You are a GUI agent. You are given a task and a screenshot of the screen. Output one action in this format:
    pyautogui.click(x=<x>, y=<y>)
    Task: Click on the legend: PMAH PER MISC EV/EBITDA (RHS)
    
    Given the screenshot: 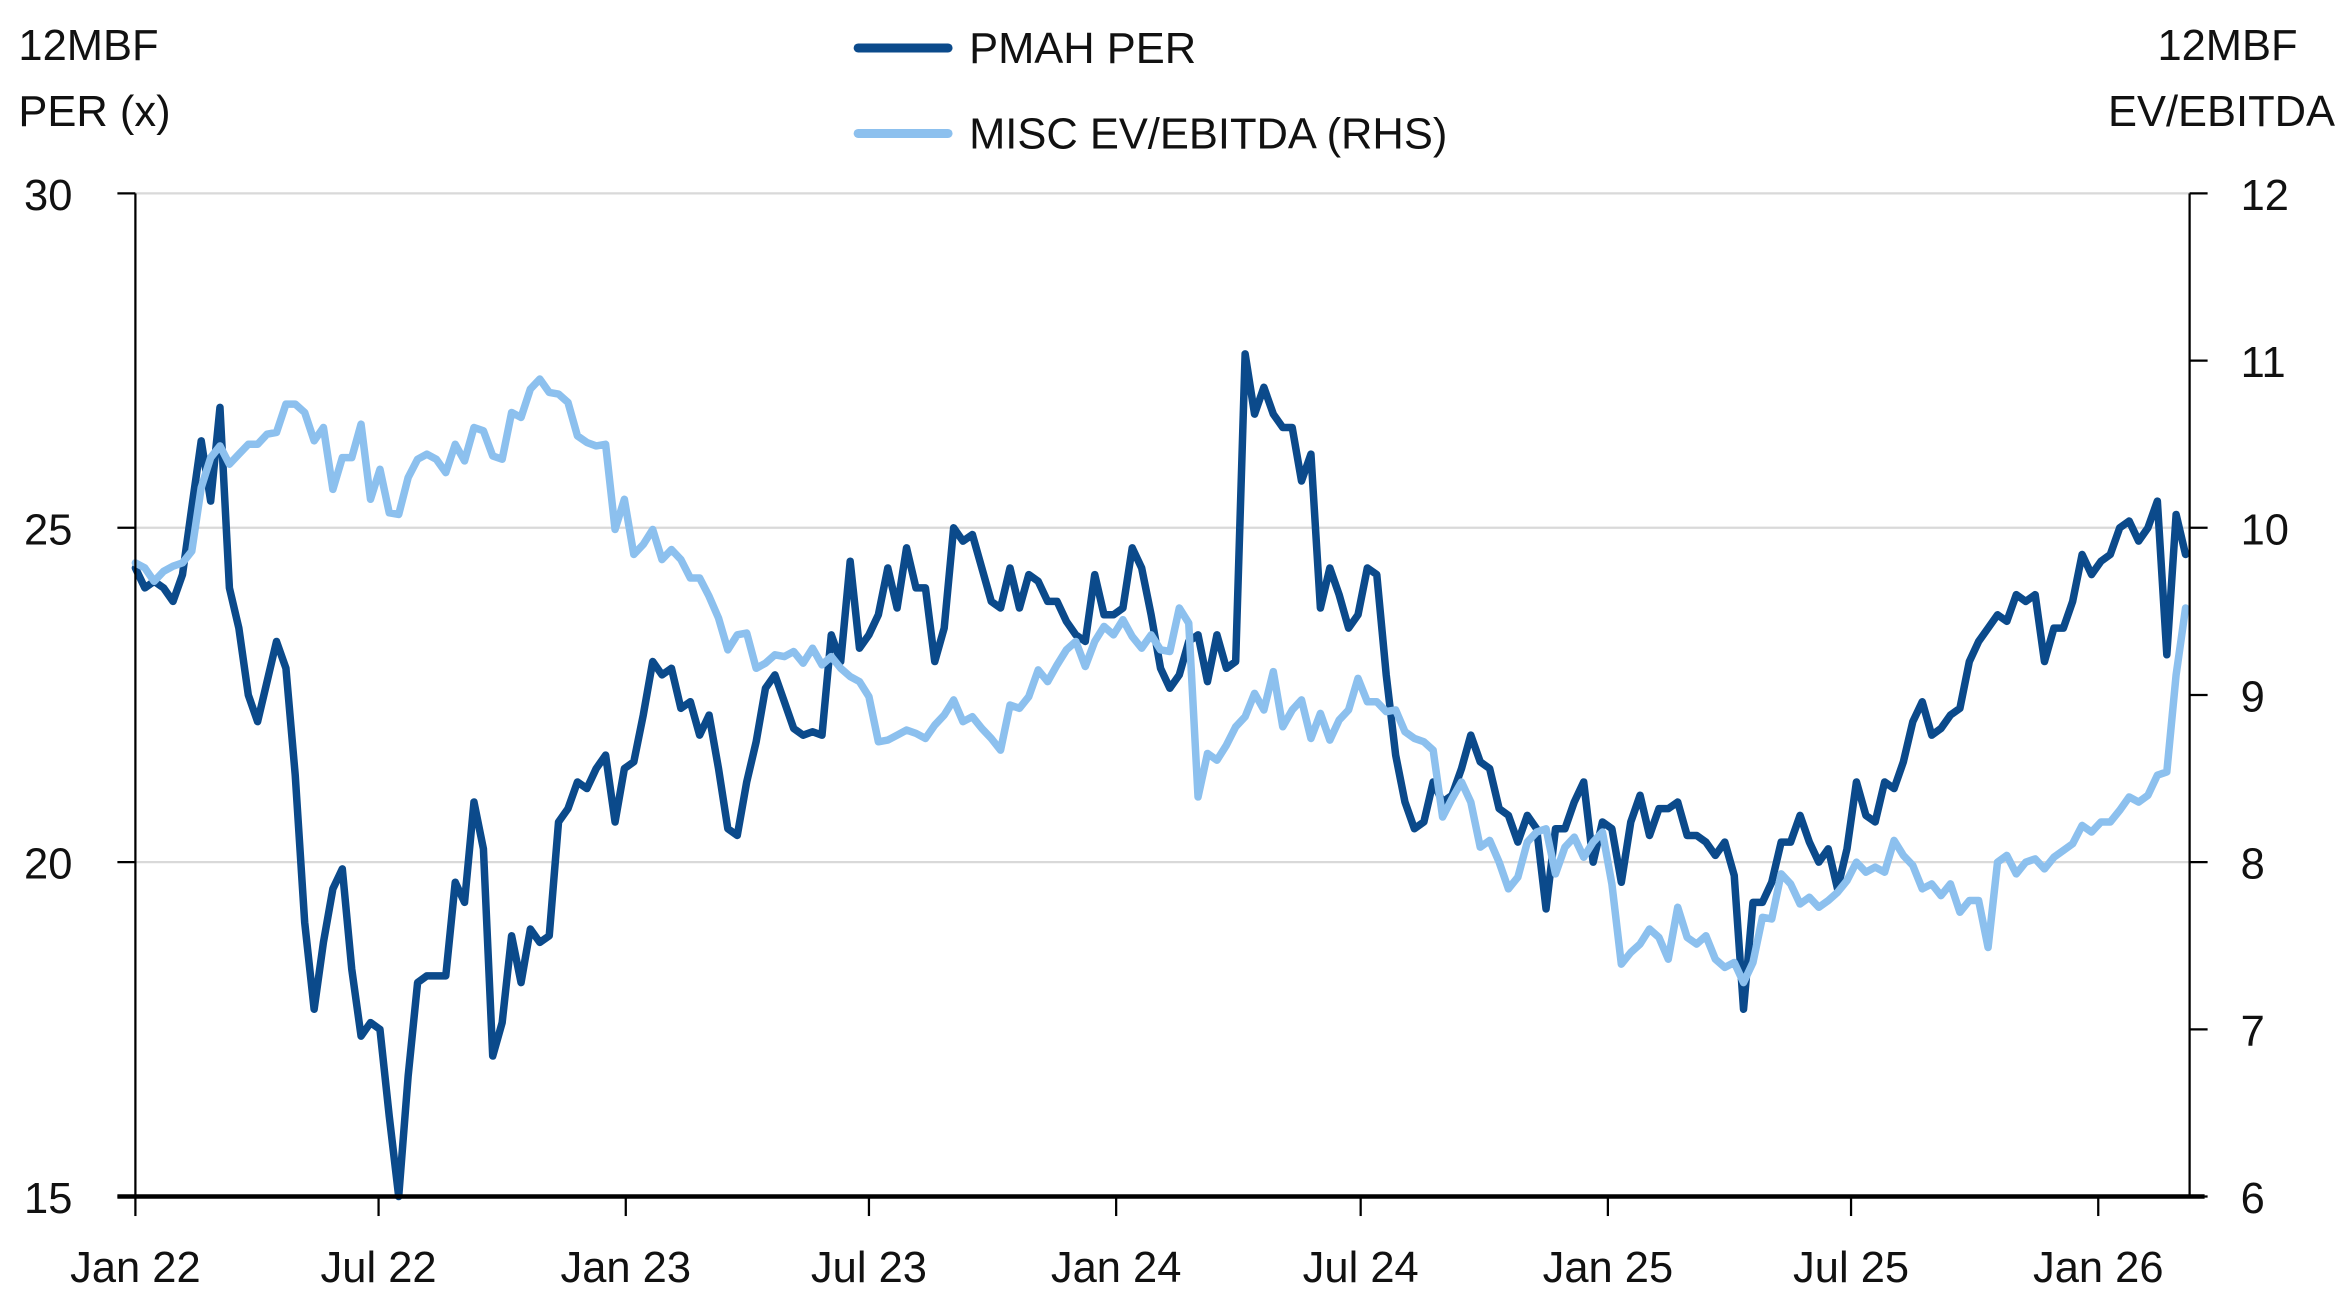 What is the action you would take?
    pyautogui.click(x=1150, y=91)
    